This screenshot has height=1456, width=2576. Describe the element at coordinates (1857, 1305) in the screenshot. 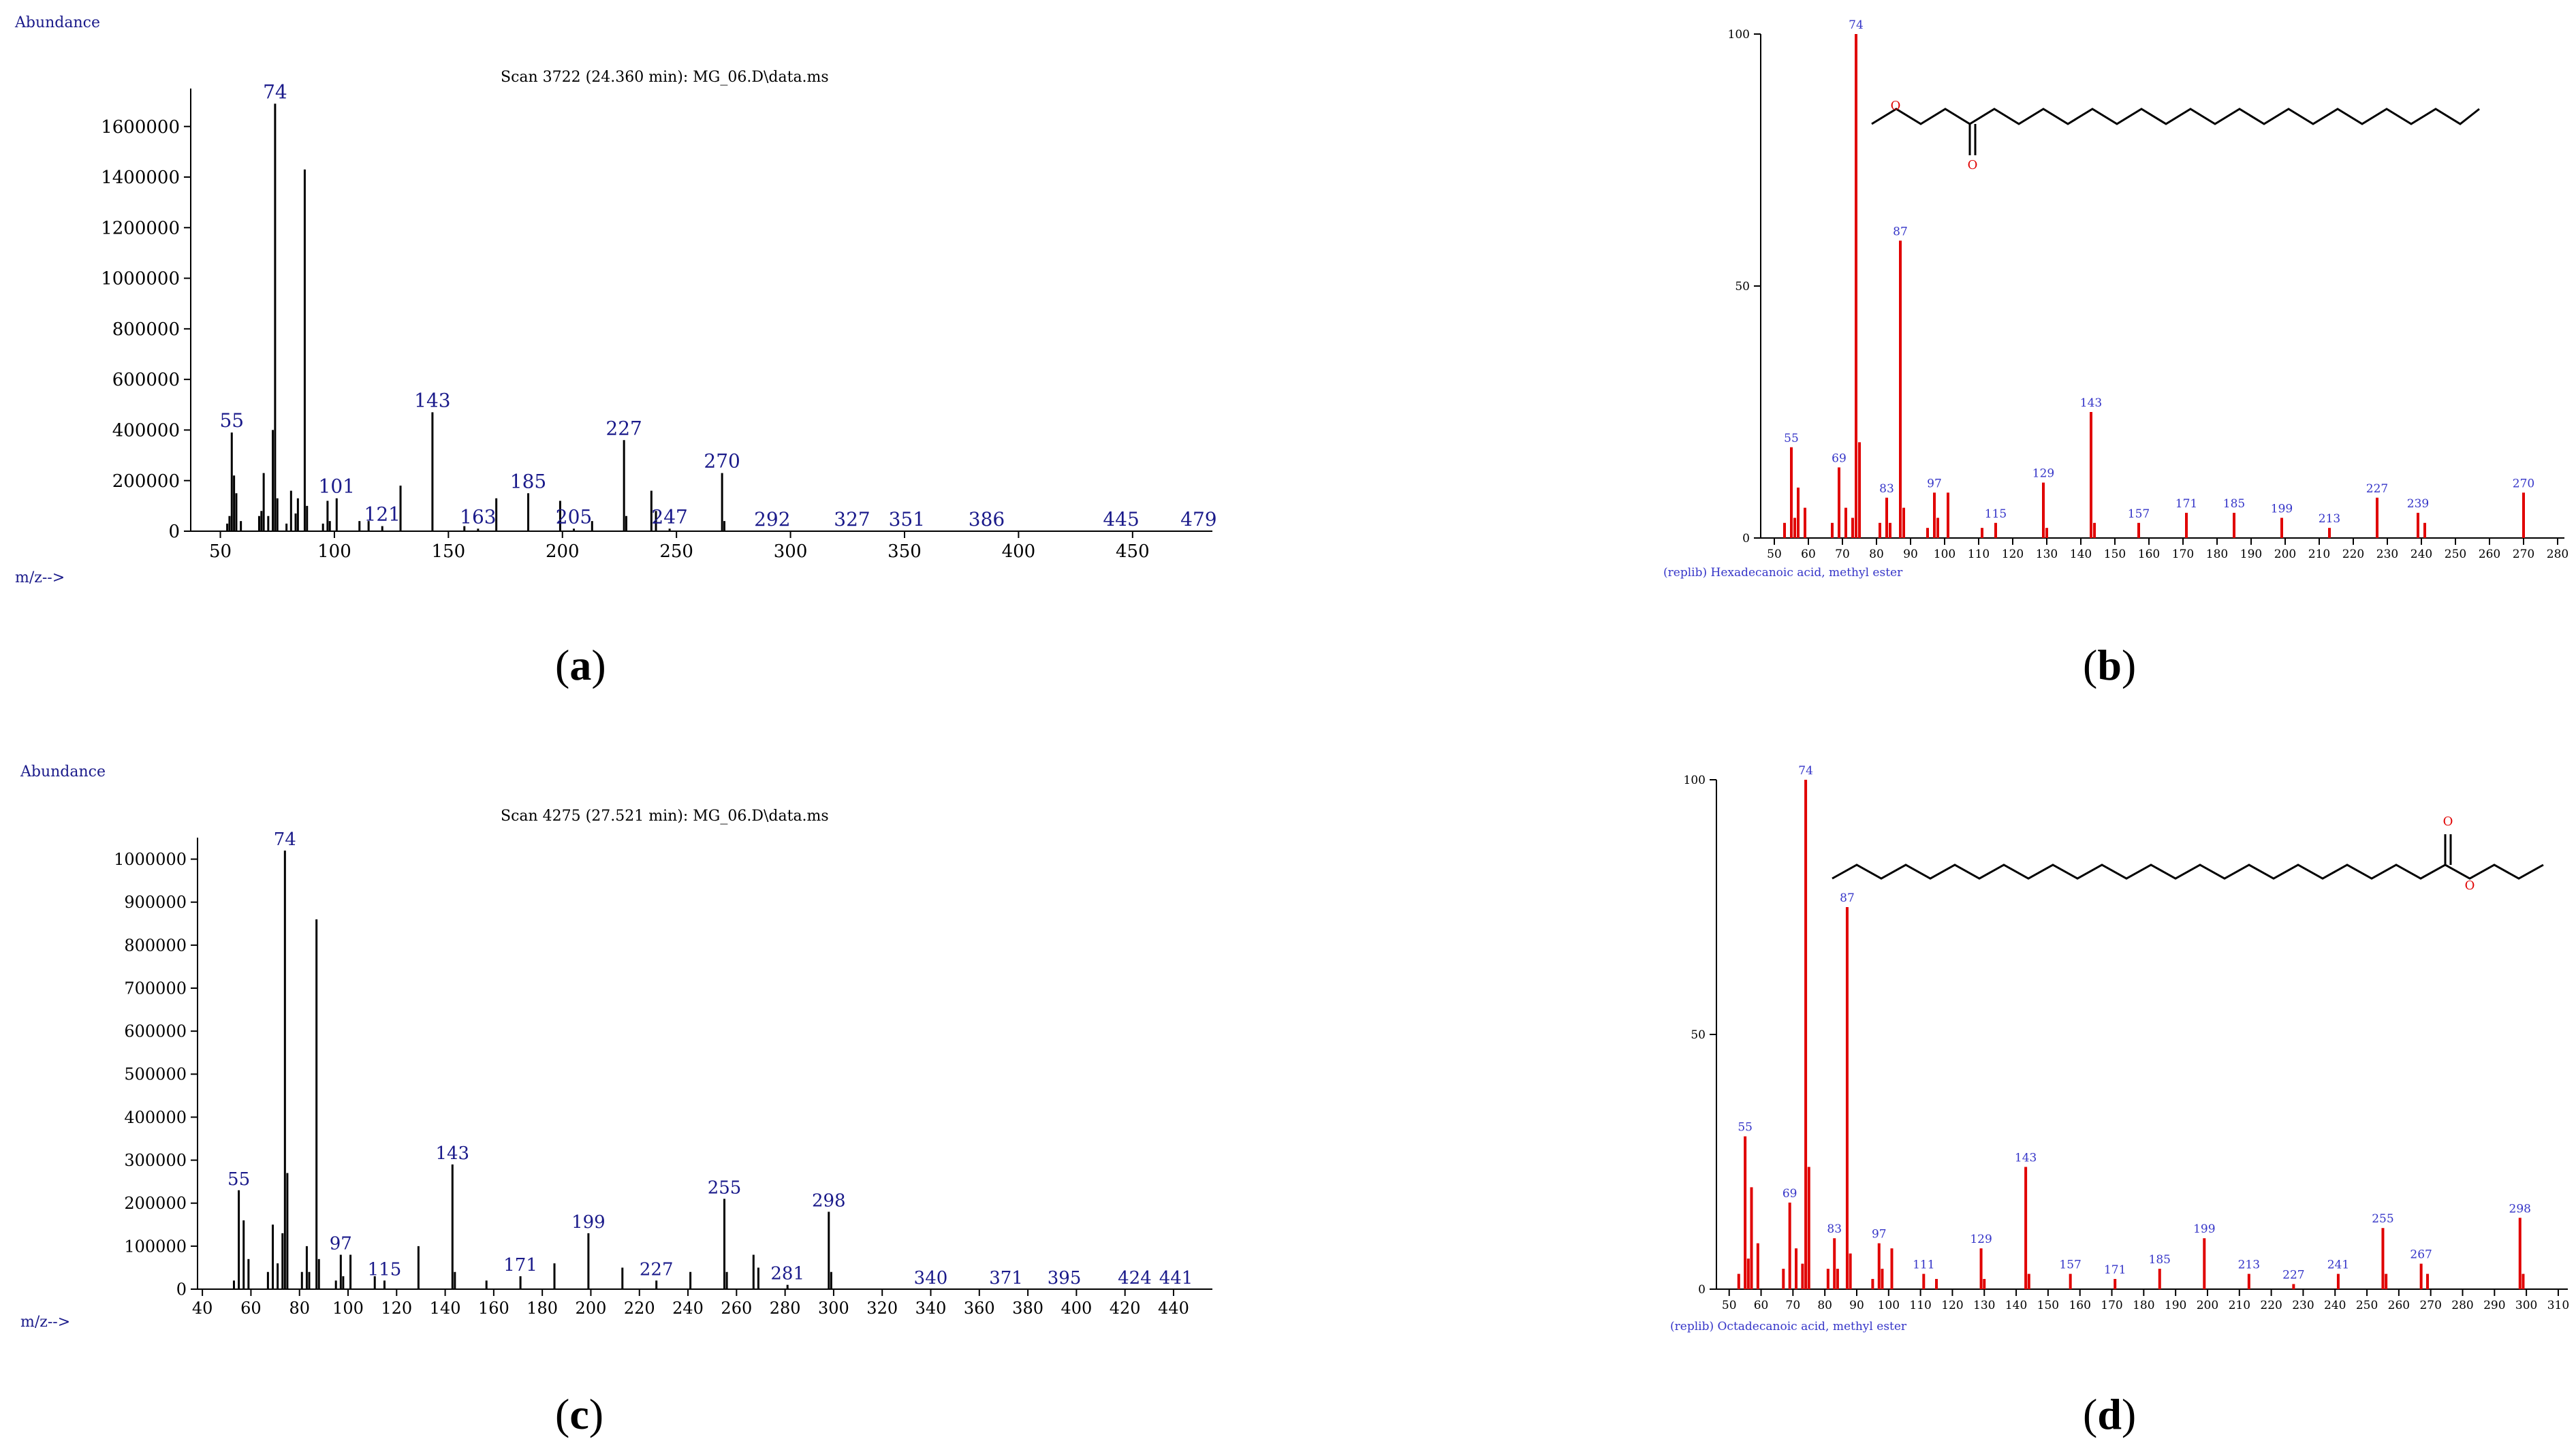

I see `x-tick-label: 90` at that location.